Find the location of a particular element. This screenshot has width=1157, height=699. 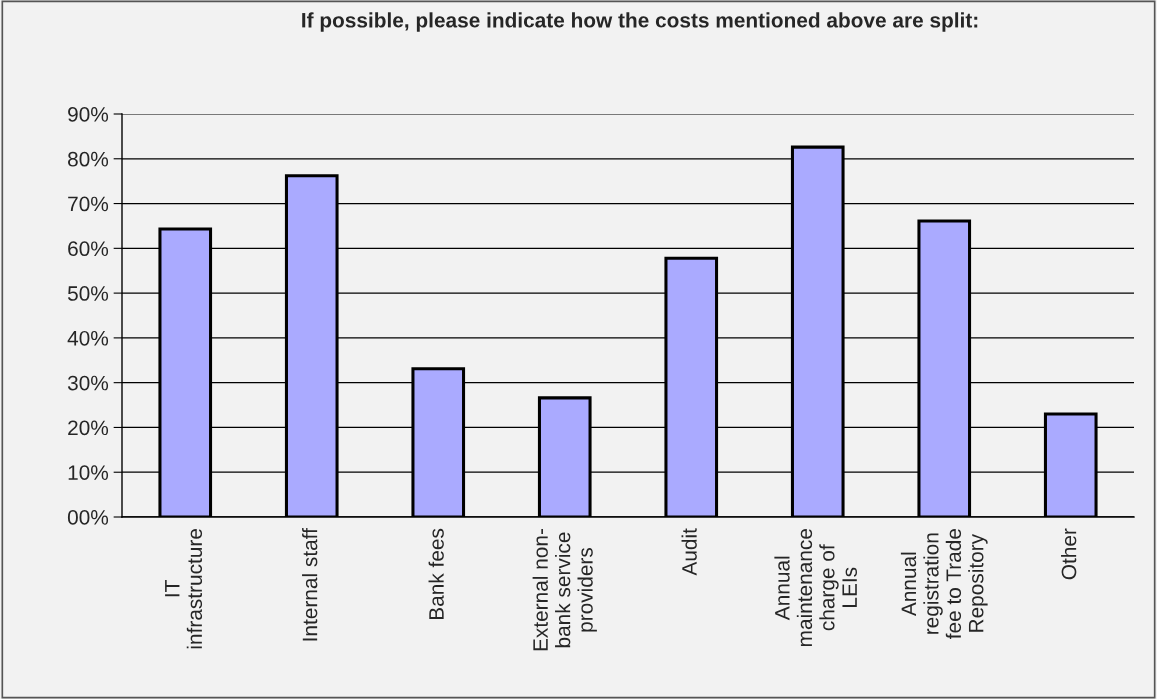

x-tick-label: Internal staff is located at coordinates (310, 584).